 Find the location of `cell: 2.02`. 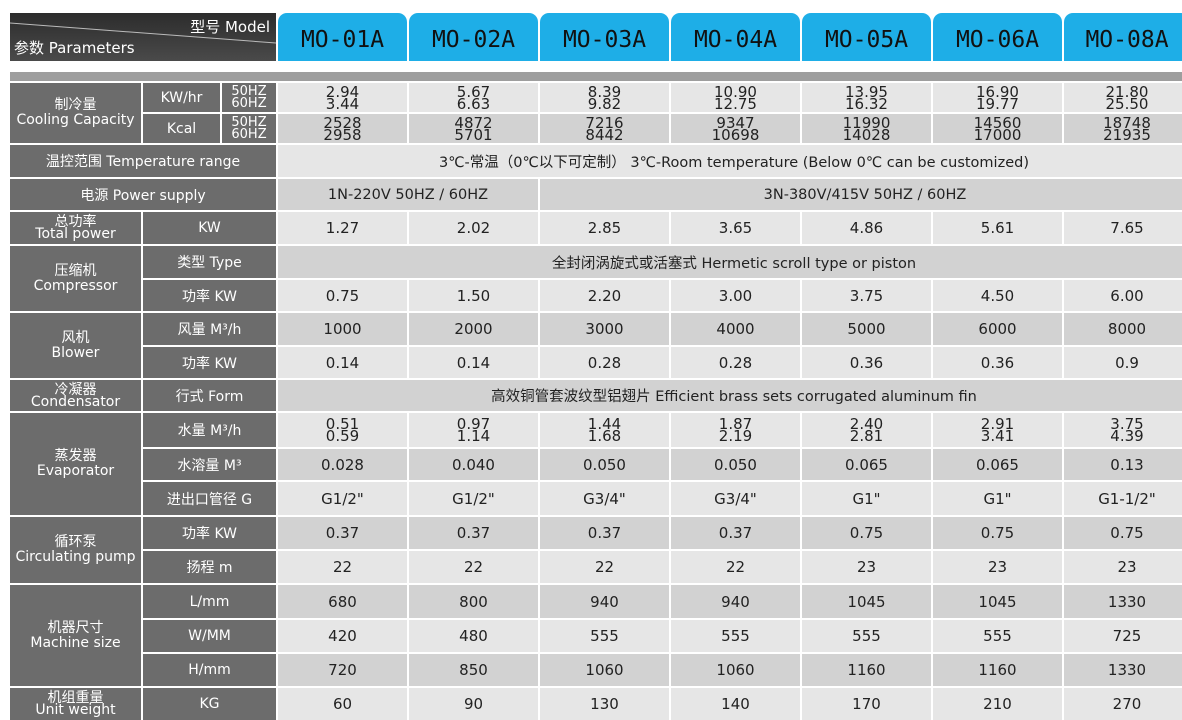

cell: 2.02 is located at coordinates (473, 228).